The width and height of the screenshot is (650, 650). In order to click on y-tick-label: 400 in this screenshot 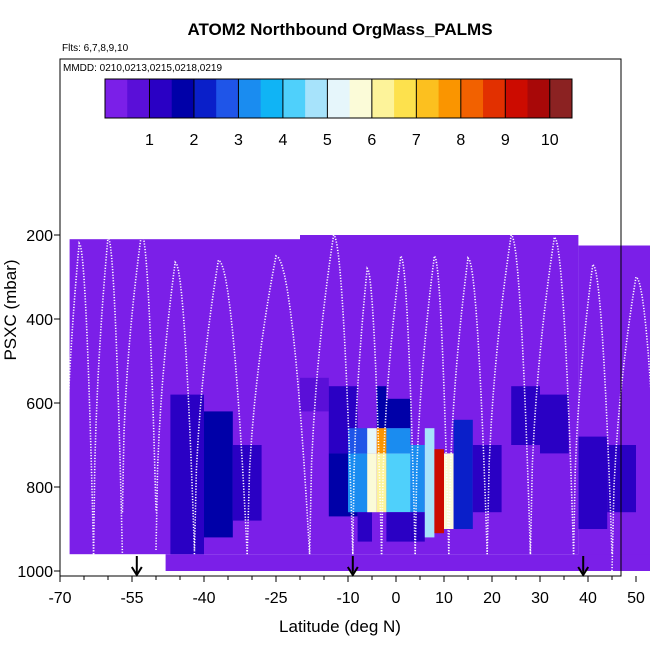, I will do `click(39, 320)`.